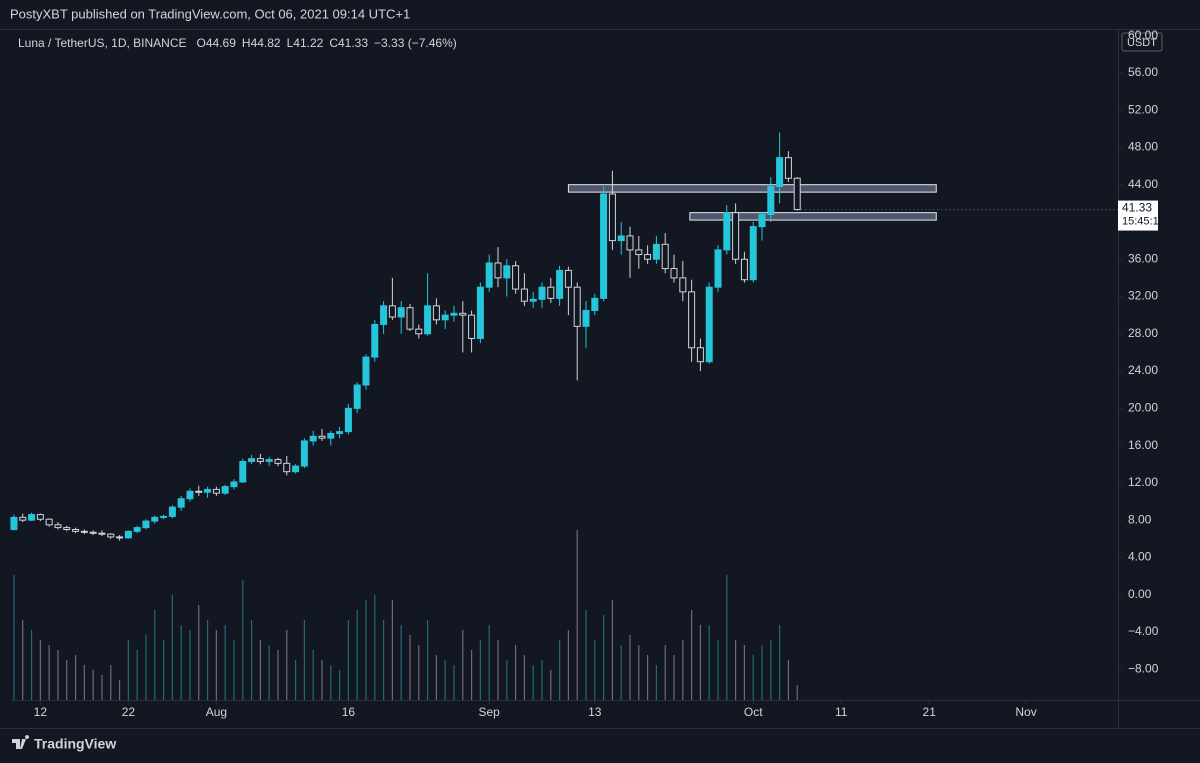  Describe the element at coordinates (1143, 109) in the screenshot. I see `y-tick-label: 52.00` at that location.